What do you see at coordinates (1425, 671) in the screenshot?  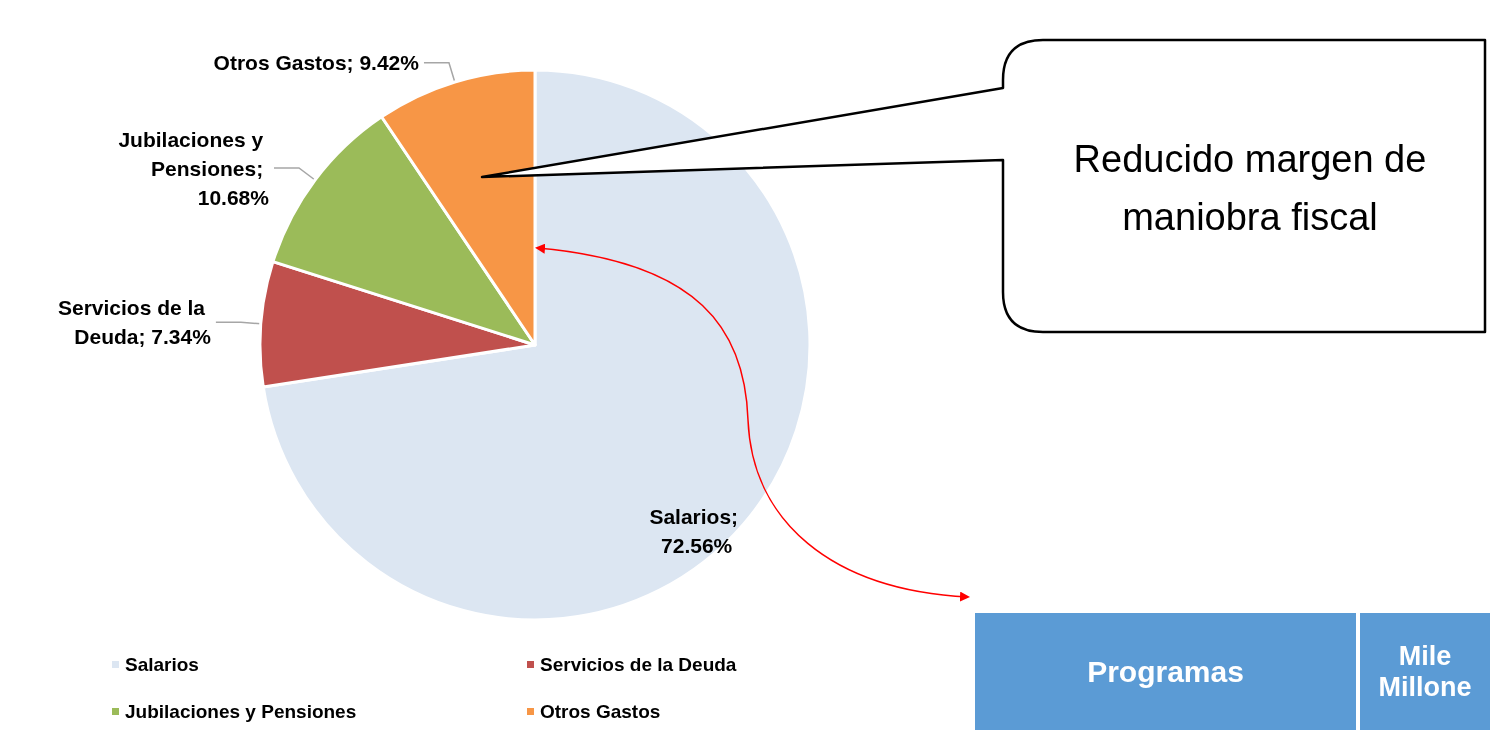 I see `text: Mile Millone` at bounding box center [1425, 671].